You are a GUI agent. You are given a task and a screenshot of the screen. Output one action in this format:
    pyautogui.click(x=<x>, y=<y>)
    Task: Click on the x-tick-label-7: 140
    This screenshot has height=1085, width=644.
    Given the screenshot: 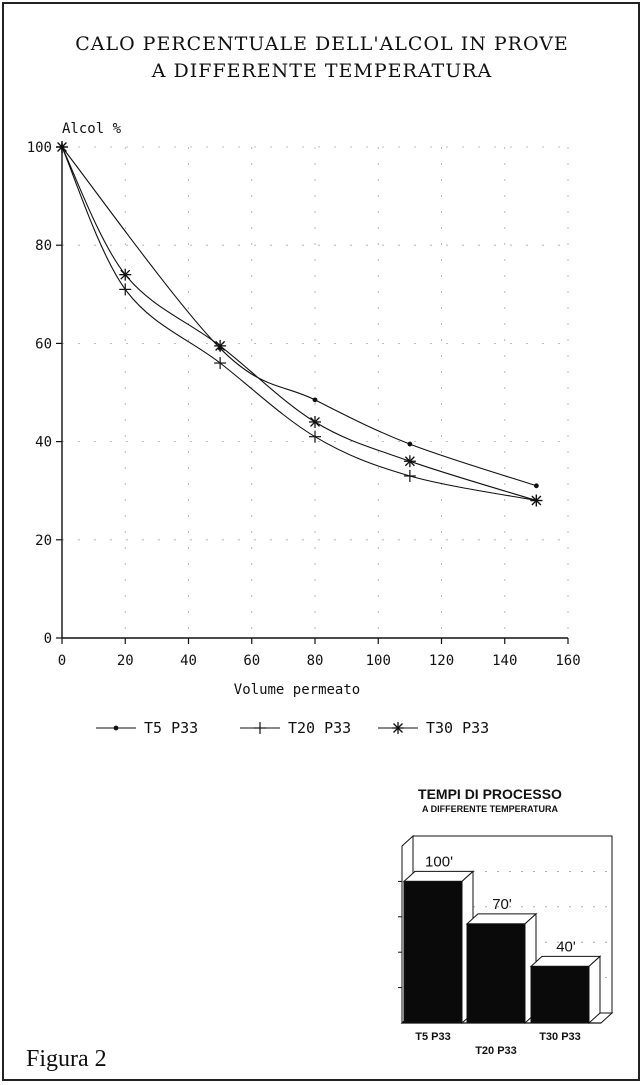 What is the action you would take?
    pyautogui.click(x=504, y=661)
    